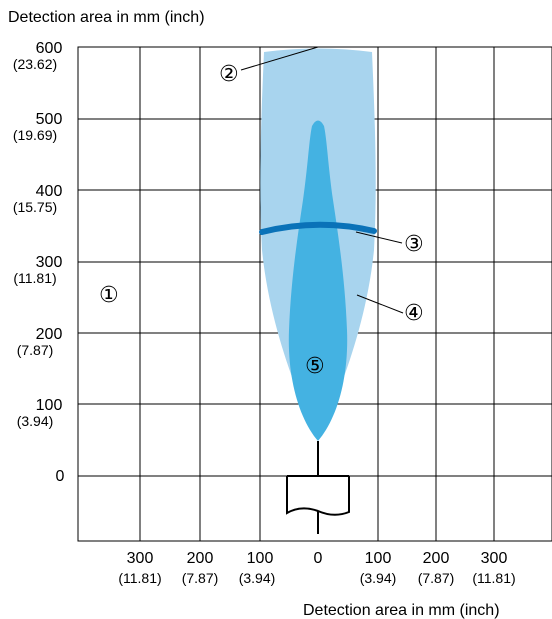  I want to click on distance-marker-line, so click(318, 228).